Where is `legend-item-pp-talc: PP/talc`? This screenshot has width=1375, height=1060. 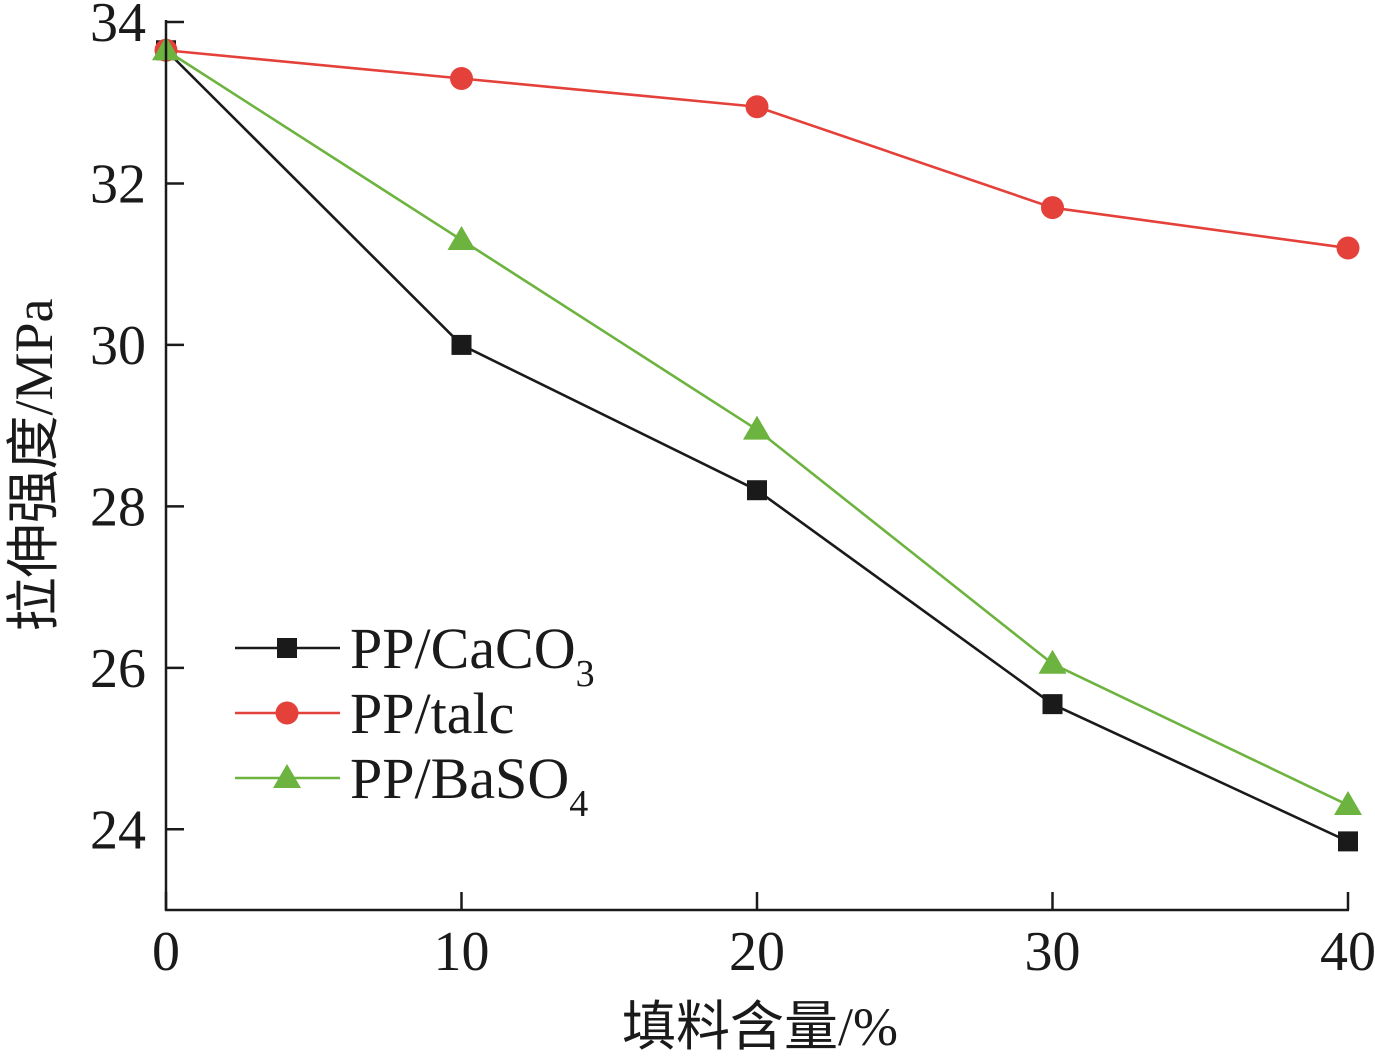
legend-item-pp-talc: PP/talc is located at coordinates (374, 713).